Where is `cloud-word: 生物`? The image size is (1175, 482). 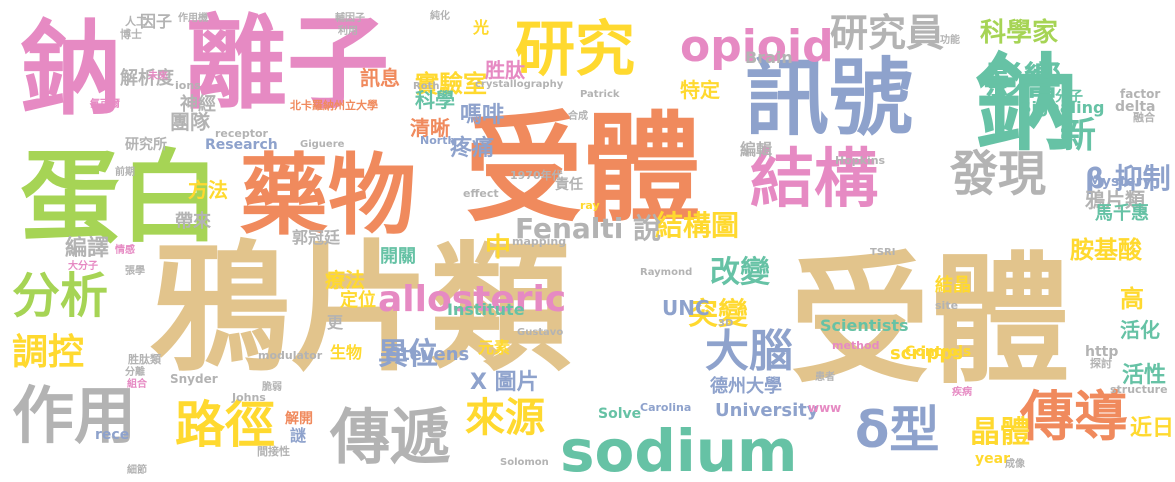 cloud-word: 生物 is located at coordinates (346, 352).